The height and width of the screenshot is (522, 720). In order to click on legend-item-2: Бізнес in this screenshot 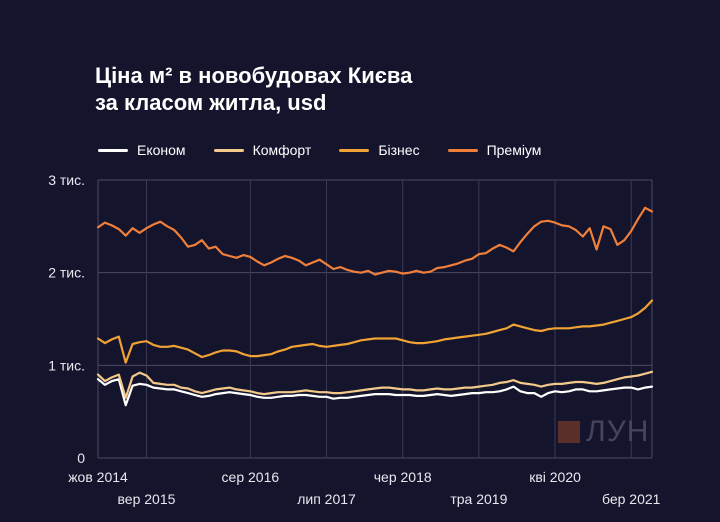, I will do `click(379, 150)`.